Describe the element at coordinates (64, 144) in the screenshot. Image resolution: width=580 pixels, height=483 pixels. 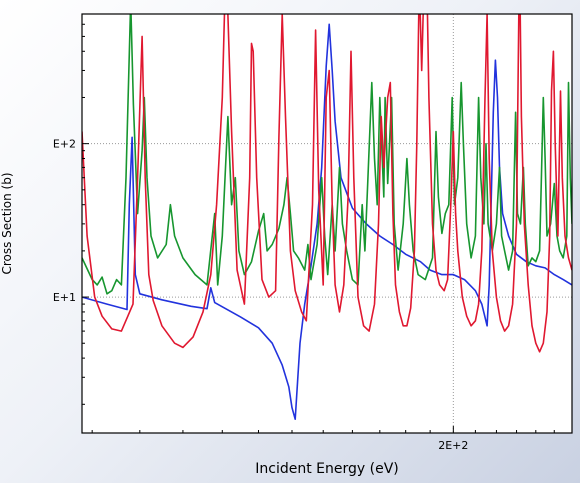
I see `y-tick-label: E+2` at that location.